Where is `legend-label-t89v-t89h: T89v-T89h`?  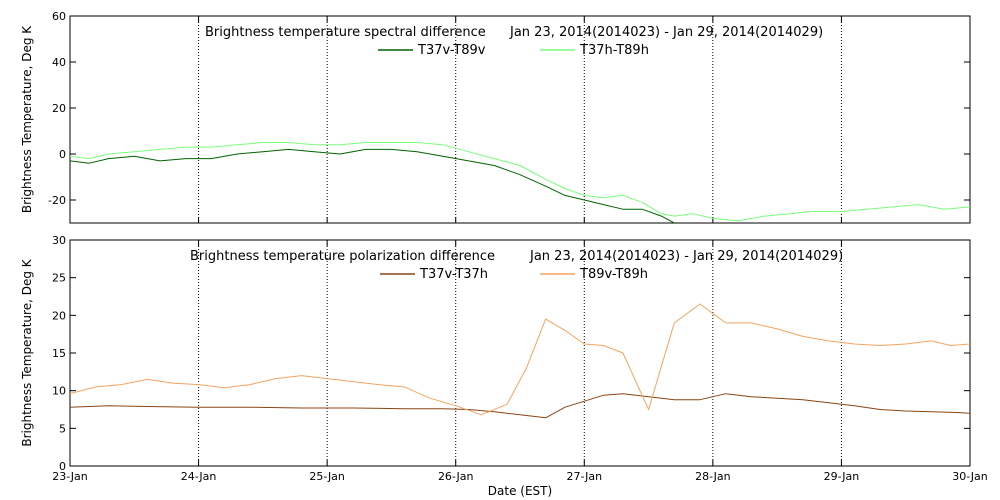
legend-label-t89v-t89h: T89v-T89h is located at coordinates (613, 274).